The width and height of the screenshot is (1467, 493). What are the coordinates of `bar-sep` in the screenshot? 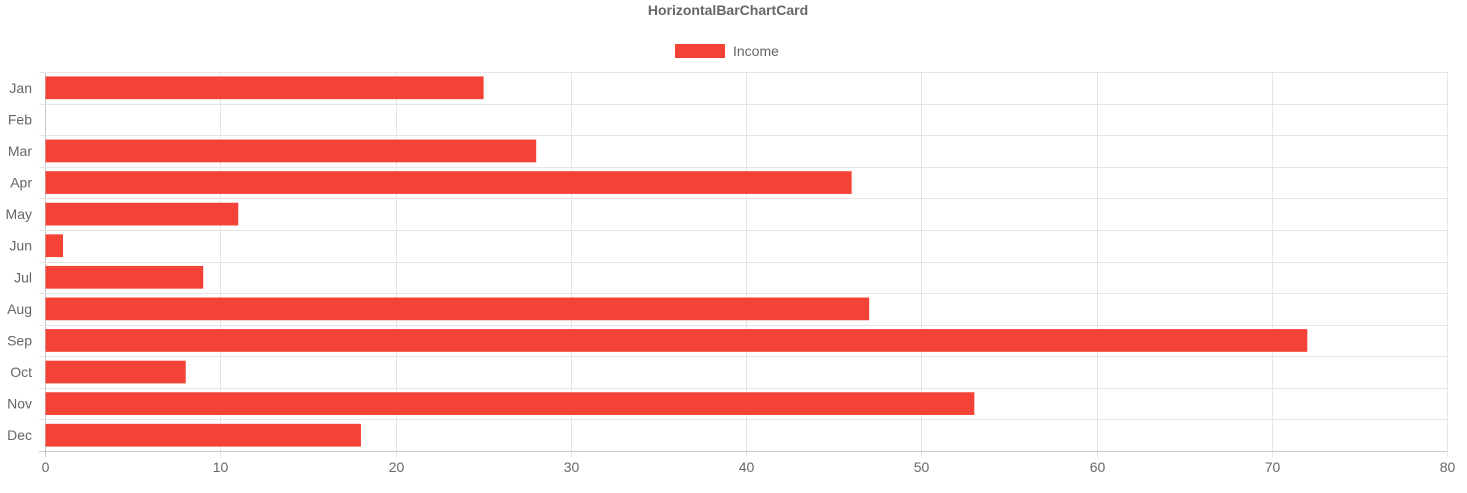 It's located at (676, 340).